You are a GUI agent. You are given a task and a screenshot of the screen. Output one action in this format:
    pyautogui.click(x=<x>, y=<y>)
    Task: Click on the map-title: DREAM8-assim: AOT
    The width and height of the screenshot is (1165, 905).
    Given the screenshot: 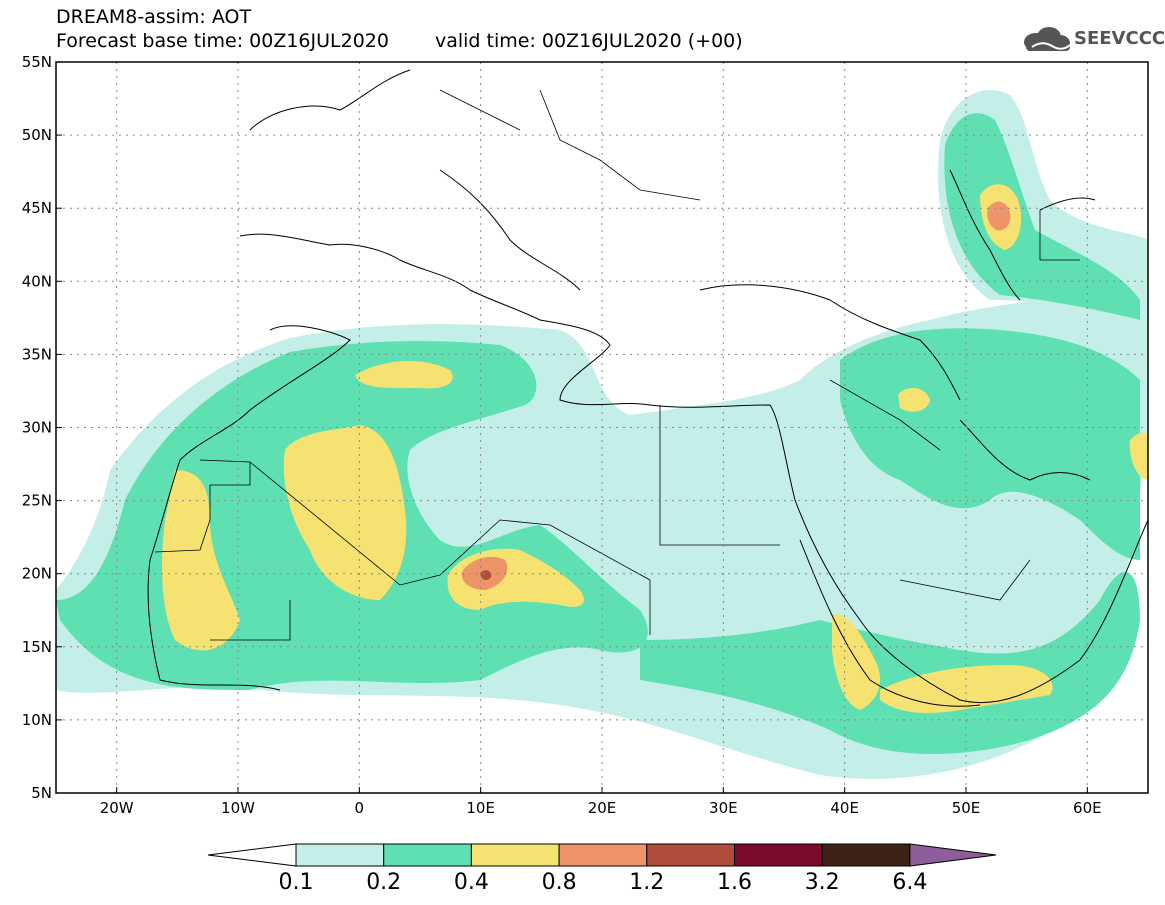 What is the action you would take?
    pyautogui.click(x=154, y=17)
    